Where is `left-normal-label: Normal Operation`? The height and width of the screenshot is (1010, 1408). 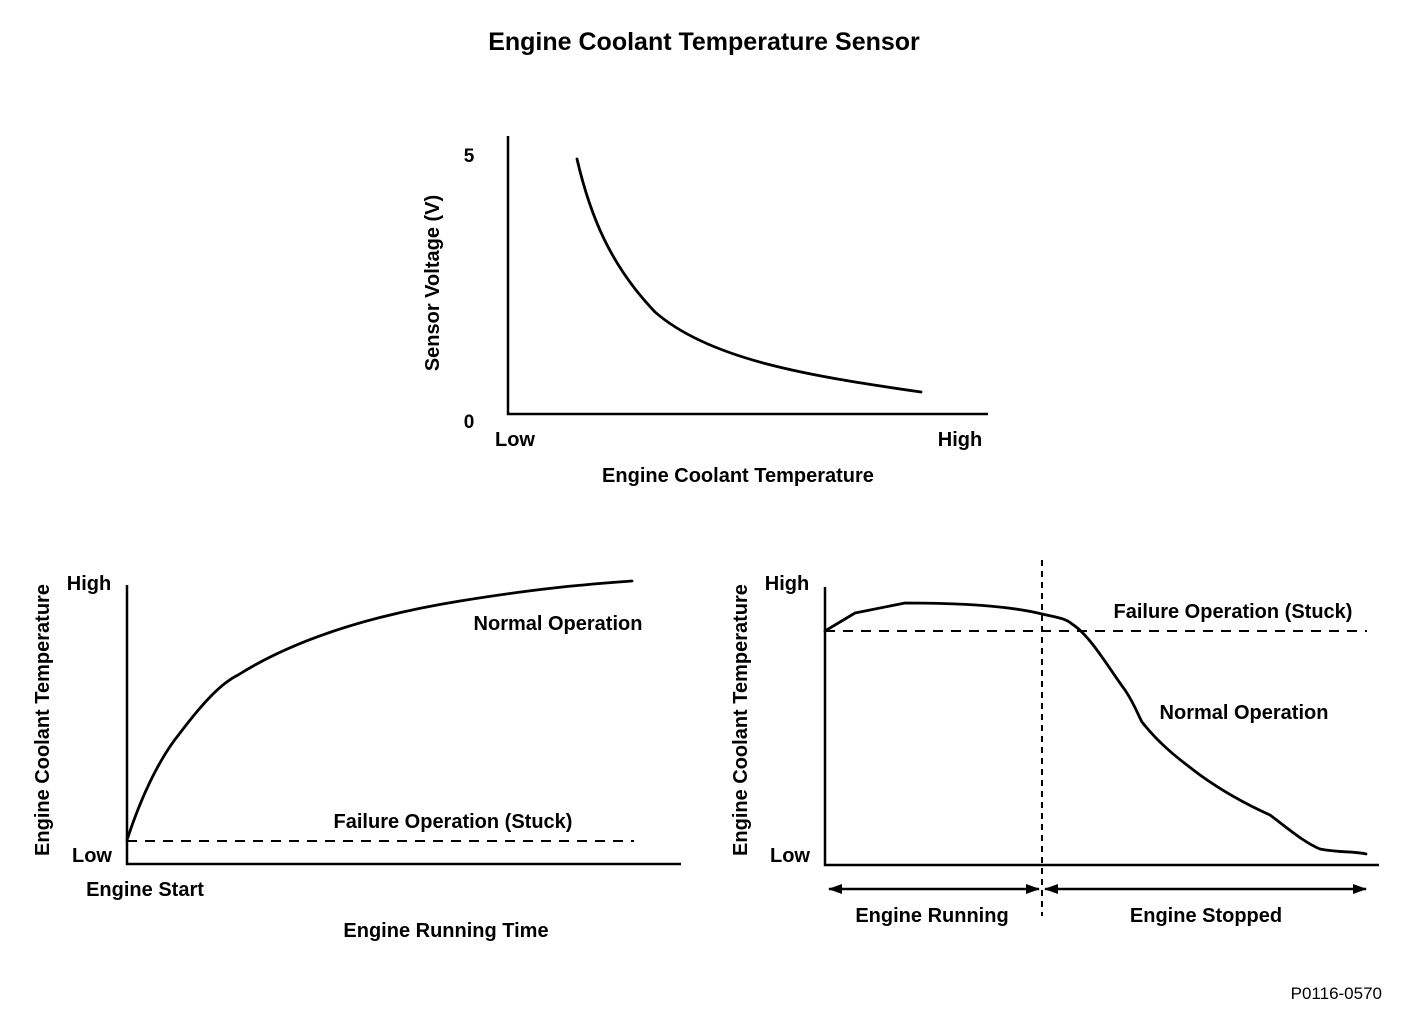 left-normal-label: Normal Operation is located at coordinates (558, 624).